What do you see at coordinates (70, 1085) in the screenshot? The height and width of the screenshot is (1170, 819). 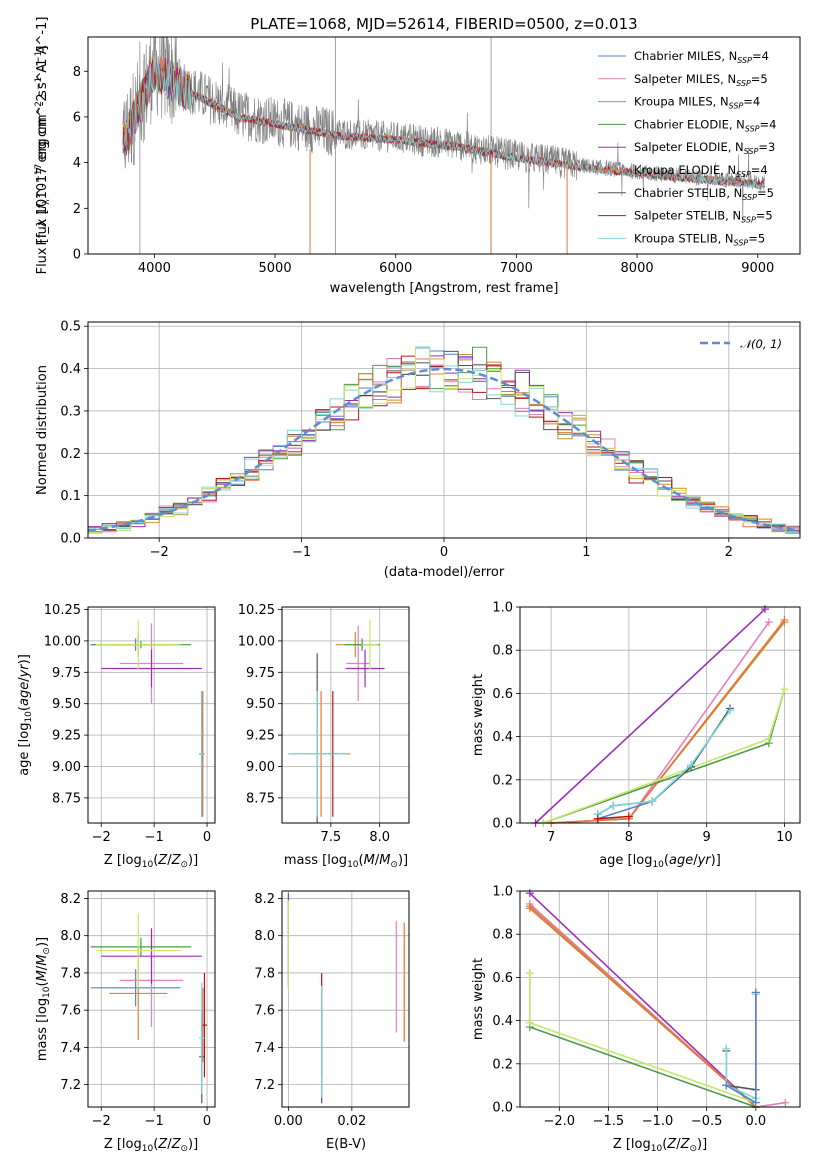 I see `mass_vs_Z-ytick-label: 7.2` at bounding box center [70, 1085].